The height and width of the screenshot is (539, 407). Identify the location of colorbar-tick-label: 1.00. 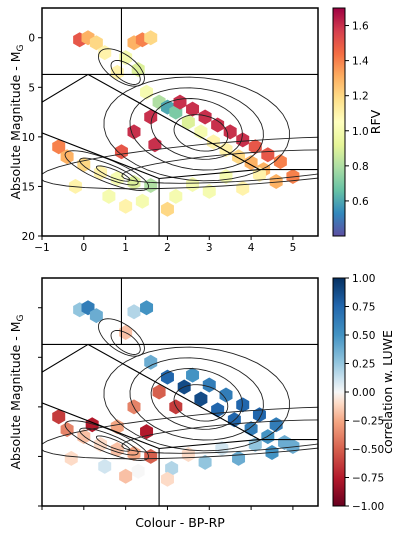
(363, 279).